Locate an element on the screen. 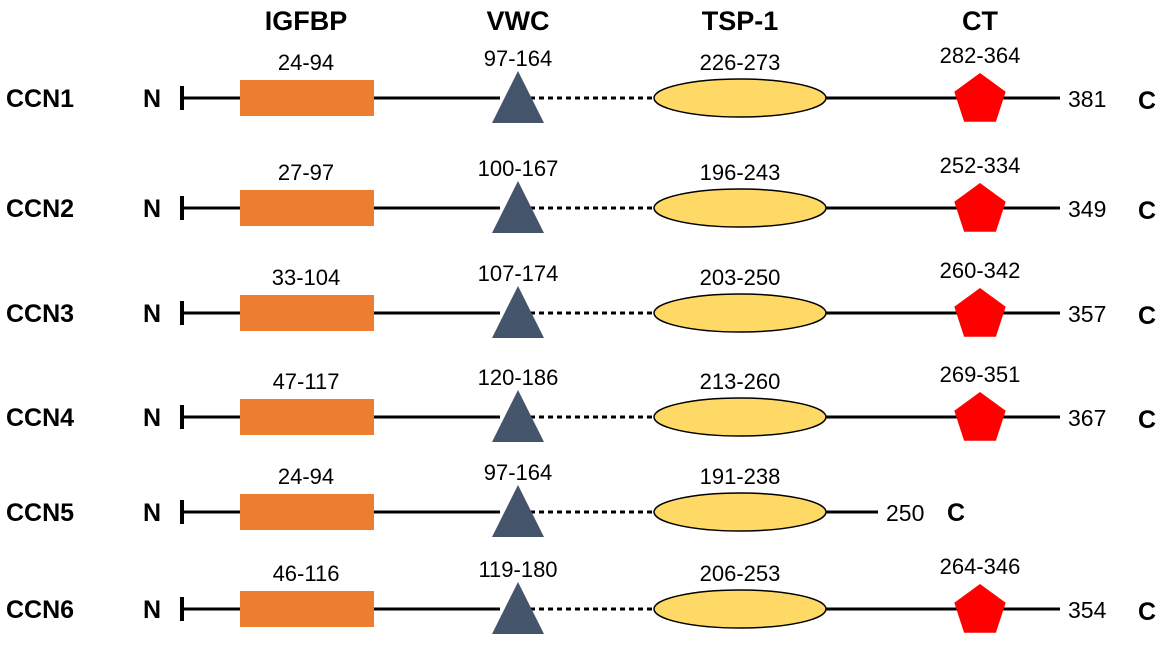 This screenshot has width=1163, height=645. protein-label: CCN6 is located at coordinates (40, 610).